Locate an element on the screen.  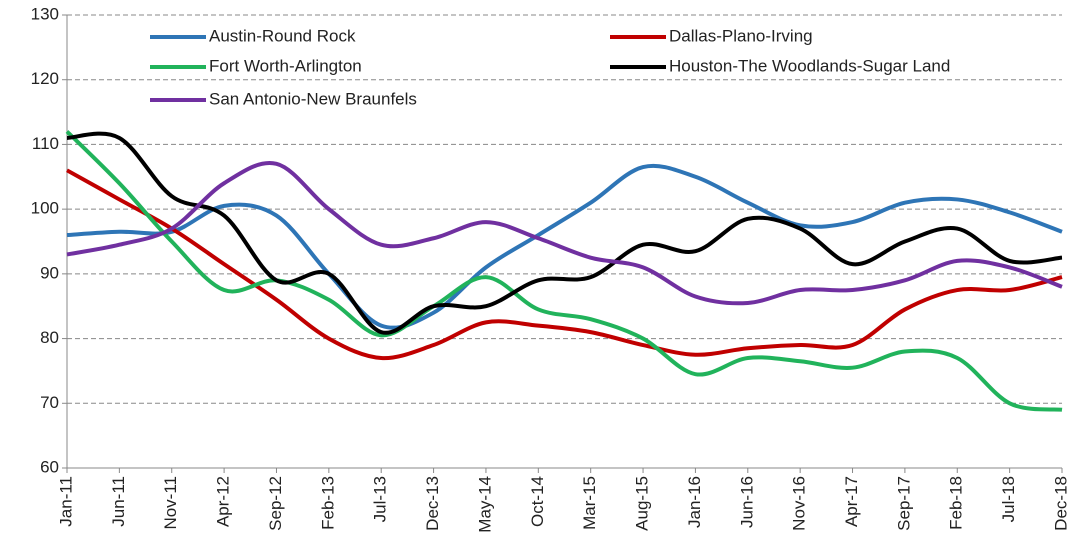
x-tick-label: Jan-16 is located at coordinates (694, 502).